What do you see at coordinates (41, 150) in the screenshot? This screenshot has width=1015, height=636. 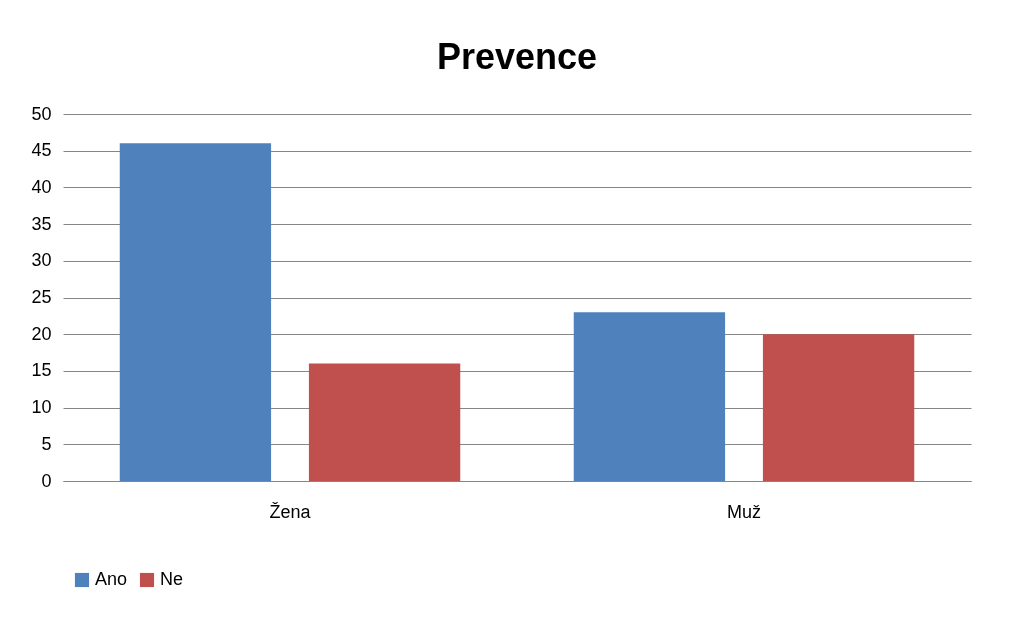 I see `y-tick-label: 45` at bounding box center [41, 150].